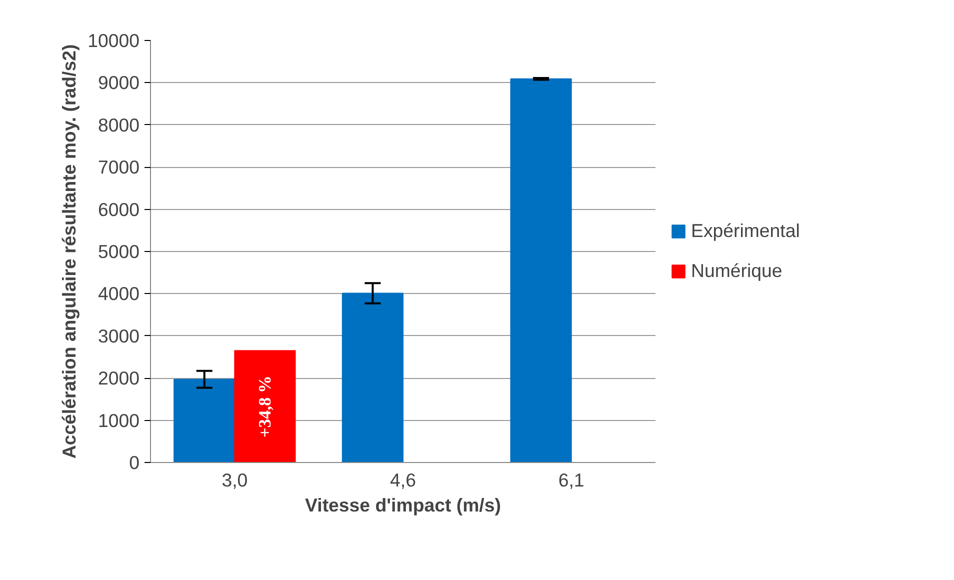 The width and height of the screenshot is (954, 580). What do you see at coordinates (119, 83) in the screenshot?
I see `y-tick-label: 9000` at bounding box center [119, 83].